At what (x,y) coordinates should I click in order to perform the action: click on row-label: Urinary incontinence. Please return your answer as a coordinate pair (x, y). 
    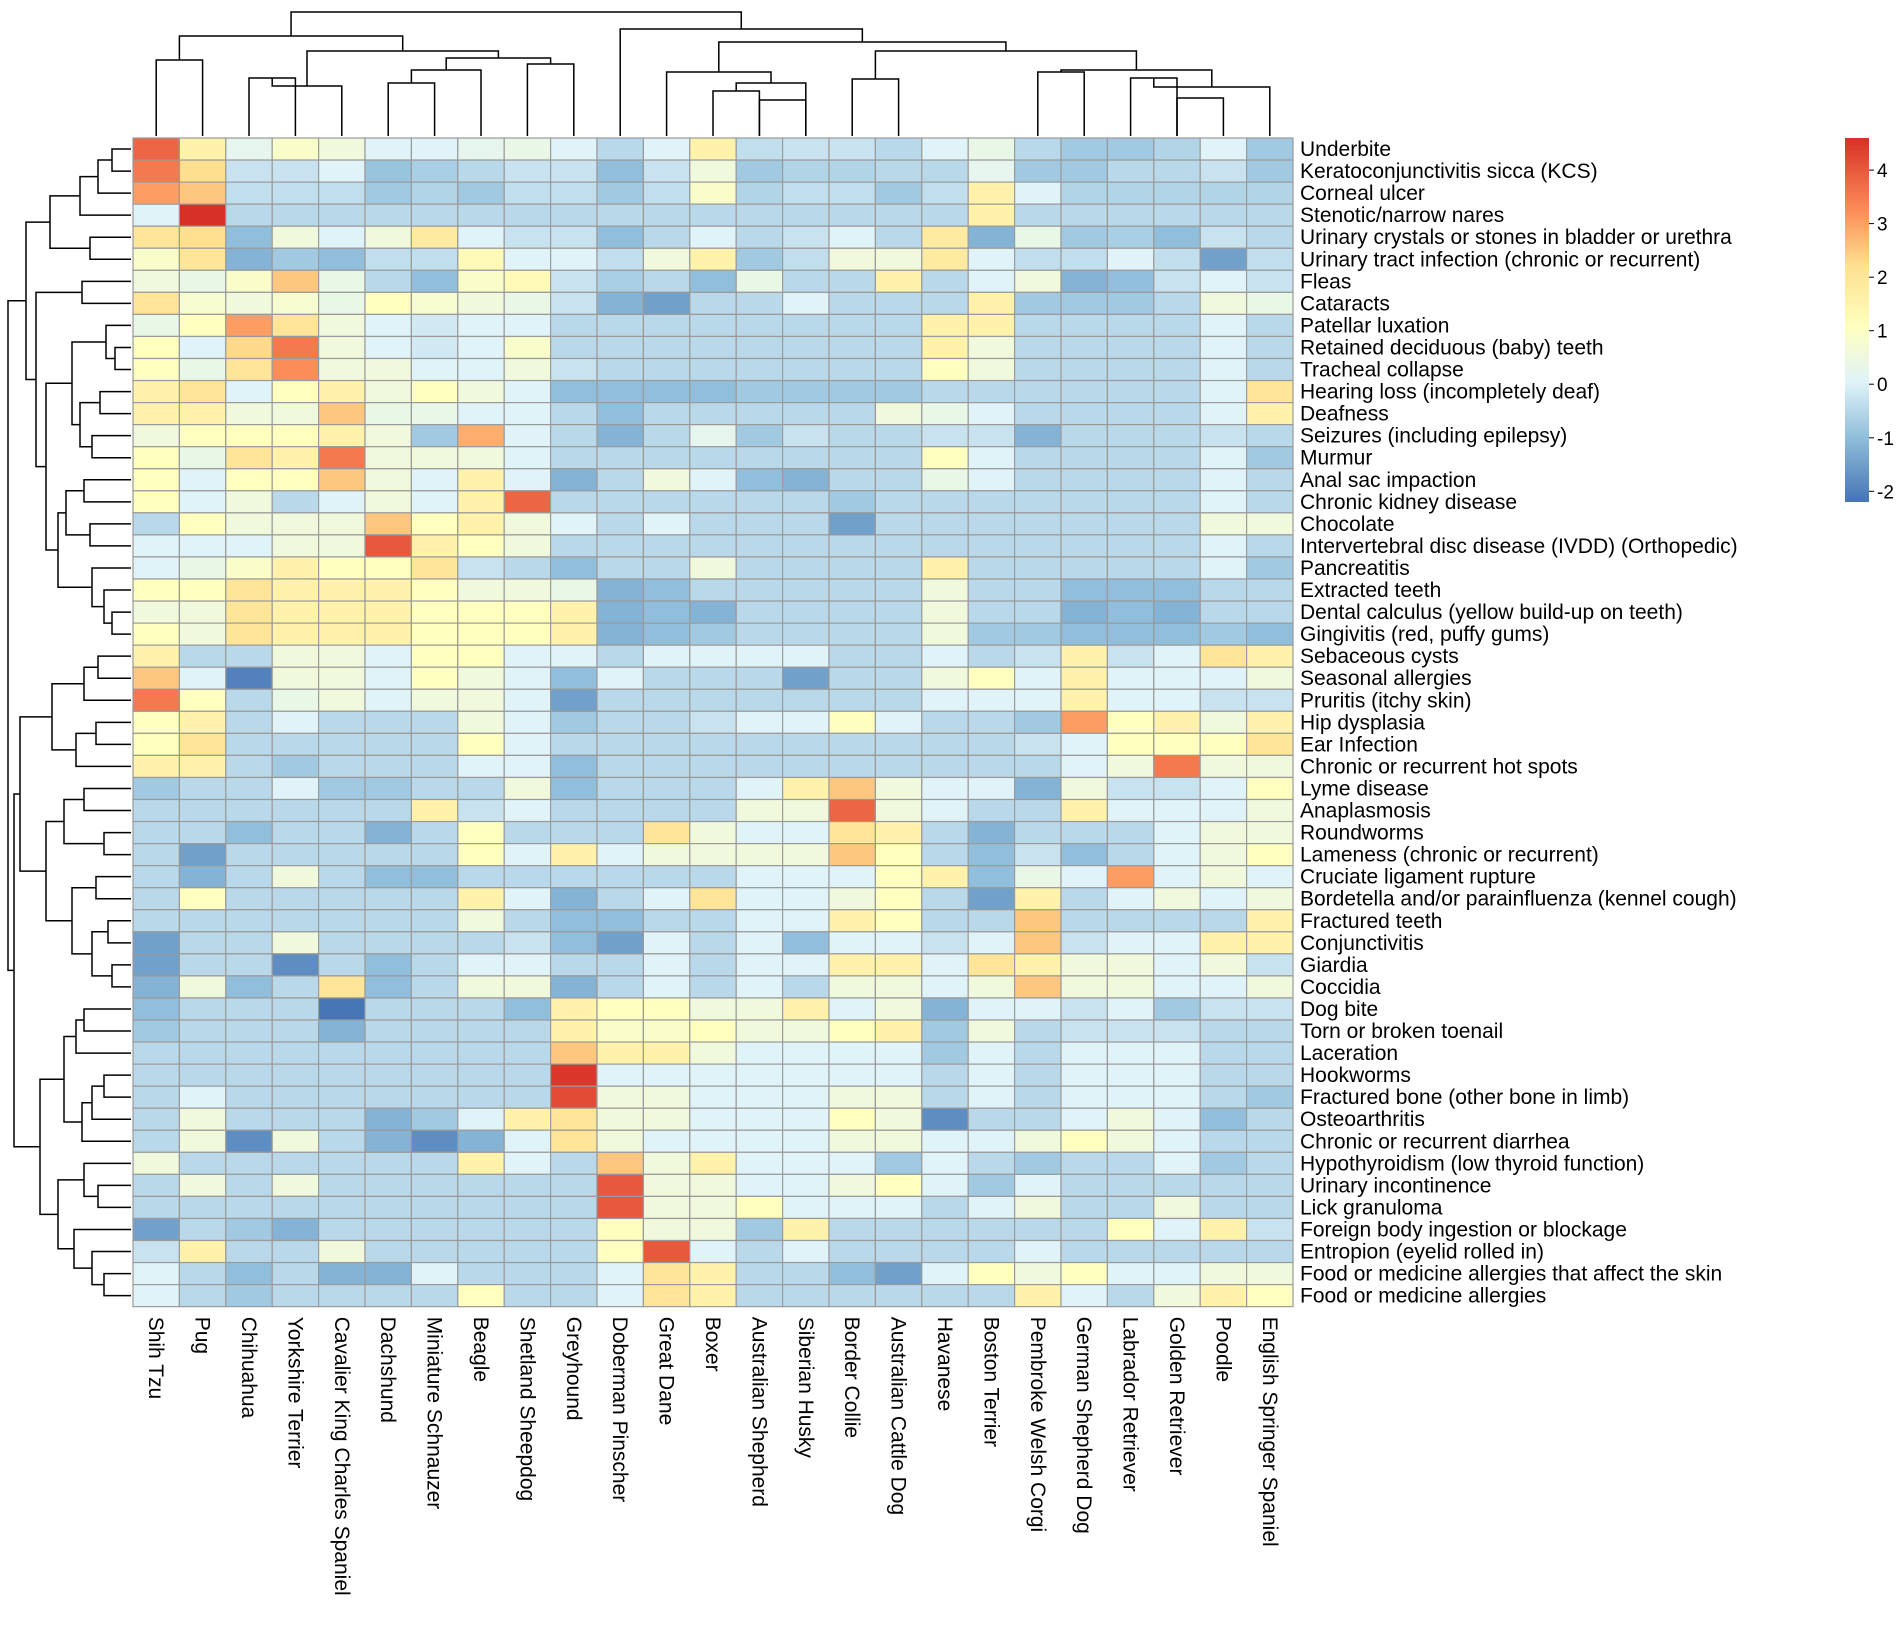
    Looking at the image, I should click on (1395, 1185).